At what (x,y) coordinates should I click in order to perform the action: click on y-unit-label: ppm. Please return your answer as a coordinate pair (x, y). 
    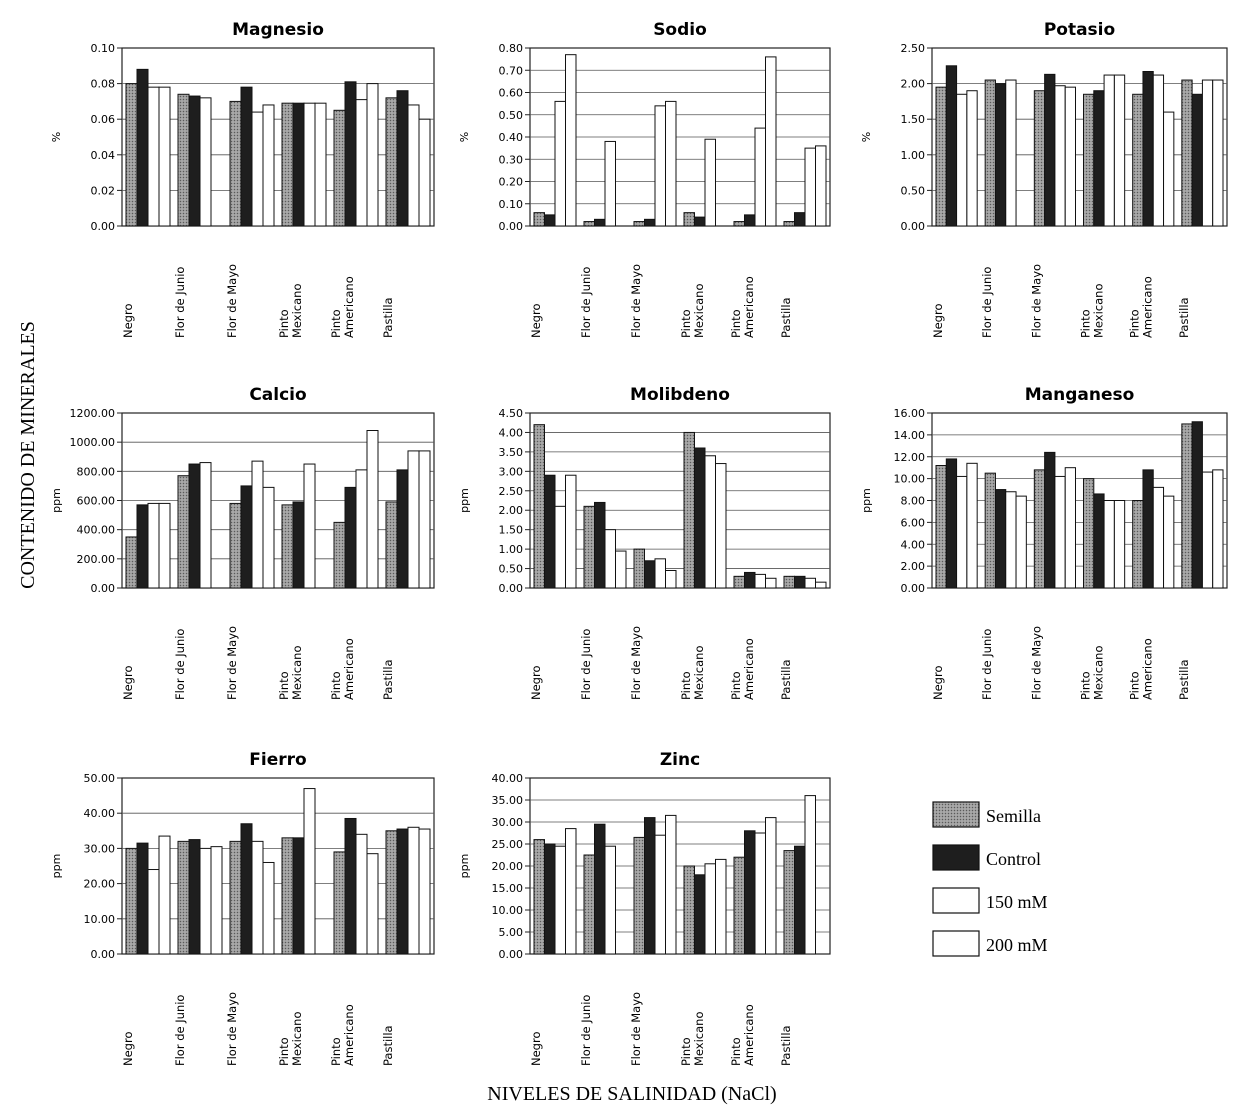
    Looking at the image, I should click on (464, 866).